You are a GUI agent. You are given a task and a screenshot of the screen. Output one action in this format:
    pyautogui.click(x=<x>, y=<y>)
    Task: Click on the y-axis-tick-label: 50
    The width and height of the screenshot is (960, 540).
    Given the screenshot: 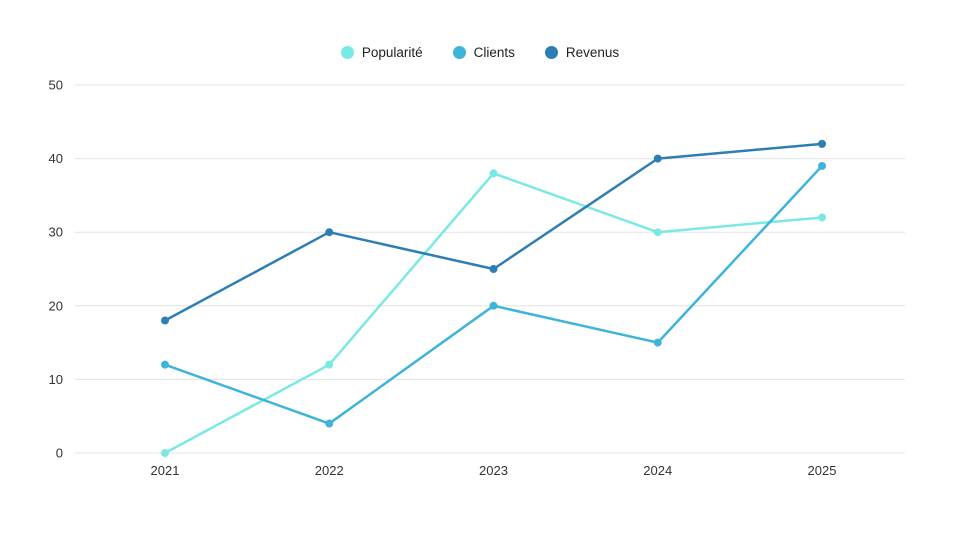 What is the action you would take?
    pyautogui.click(x=56, y=85)
    